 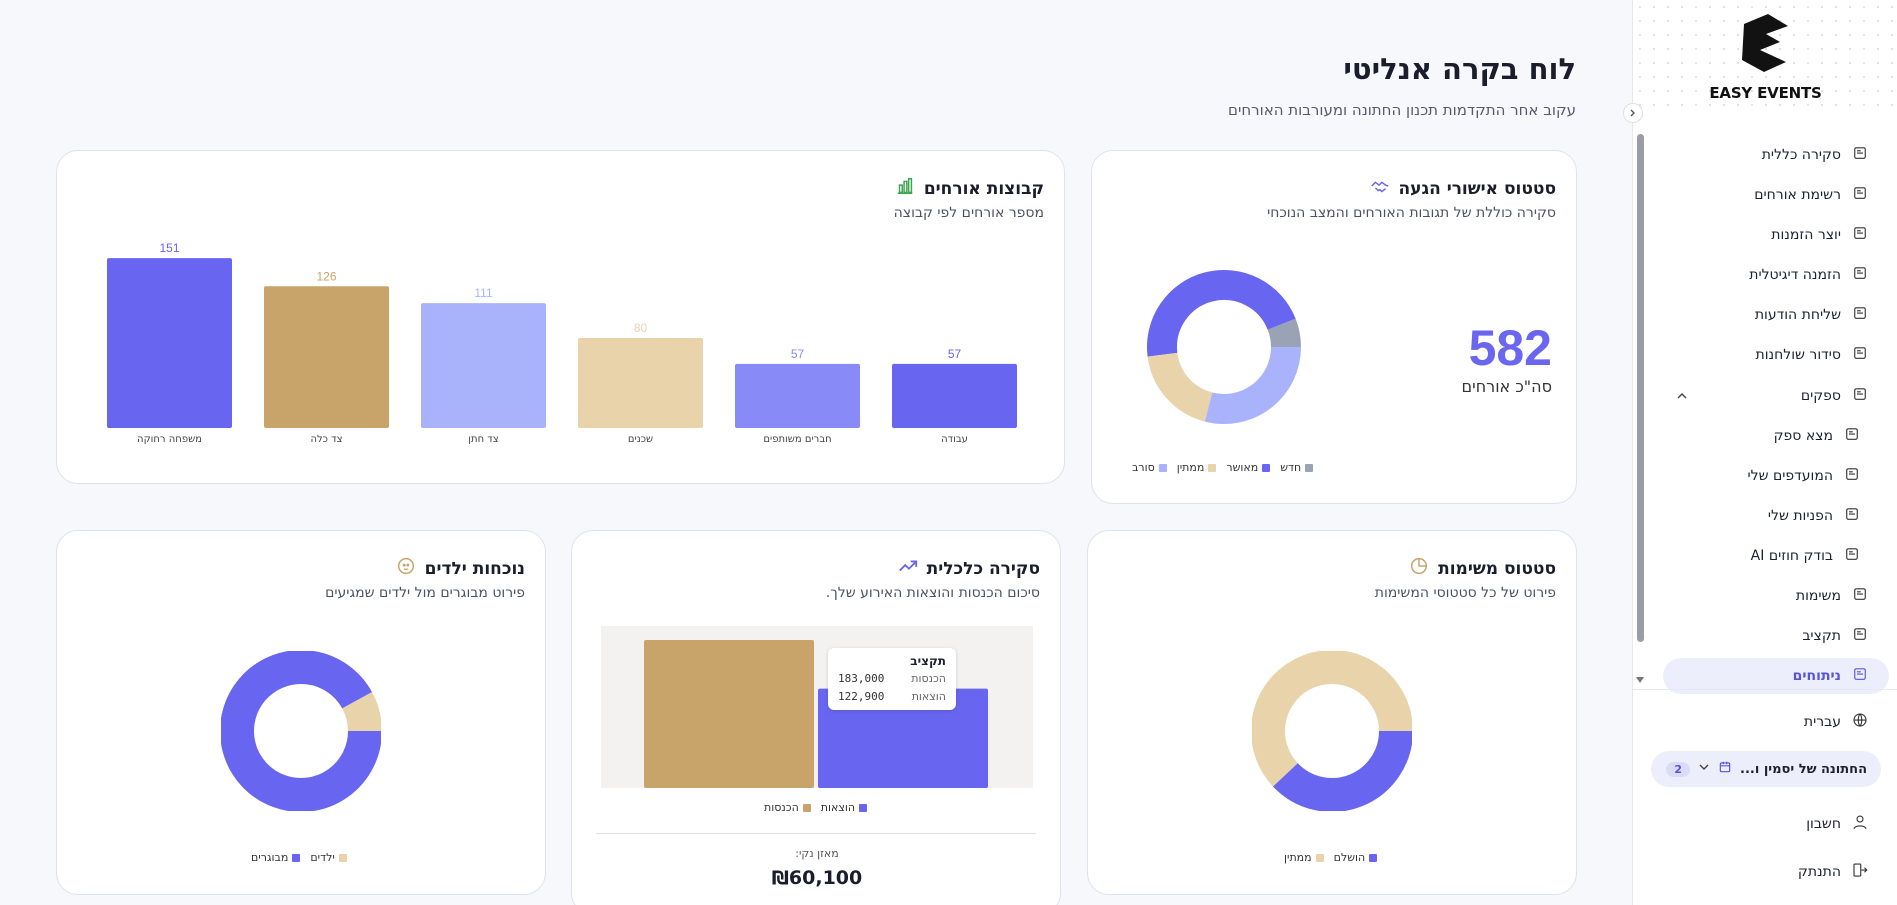 I want to click on logout-link: התנתק, so click(x=1833, y=872).